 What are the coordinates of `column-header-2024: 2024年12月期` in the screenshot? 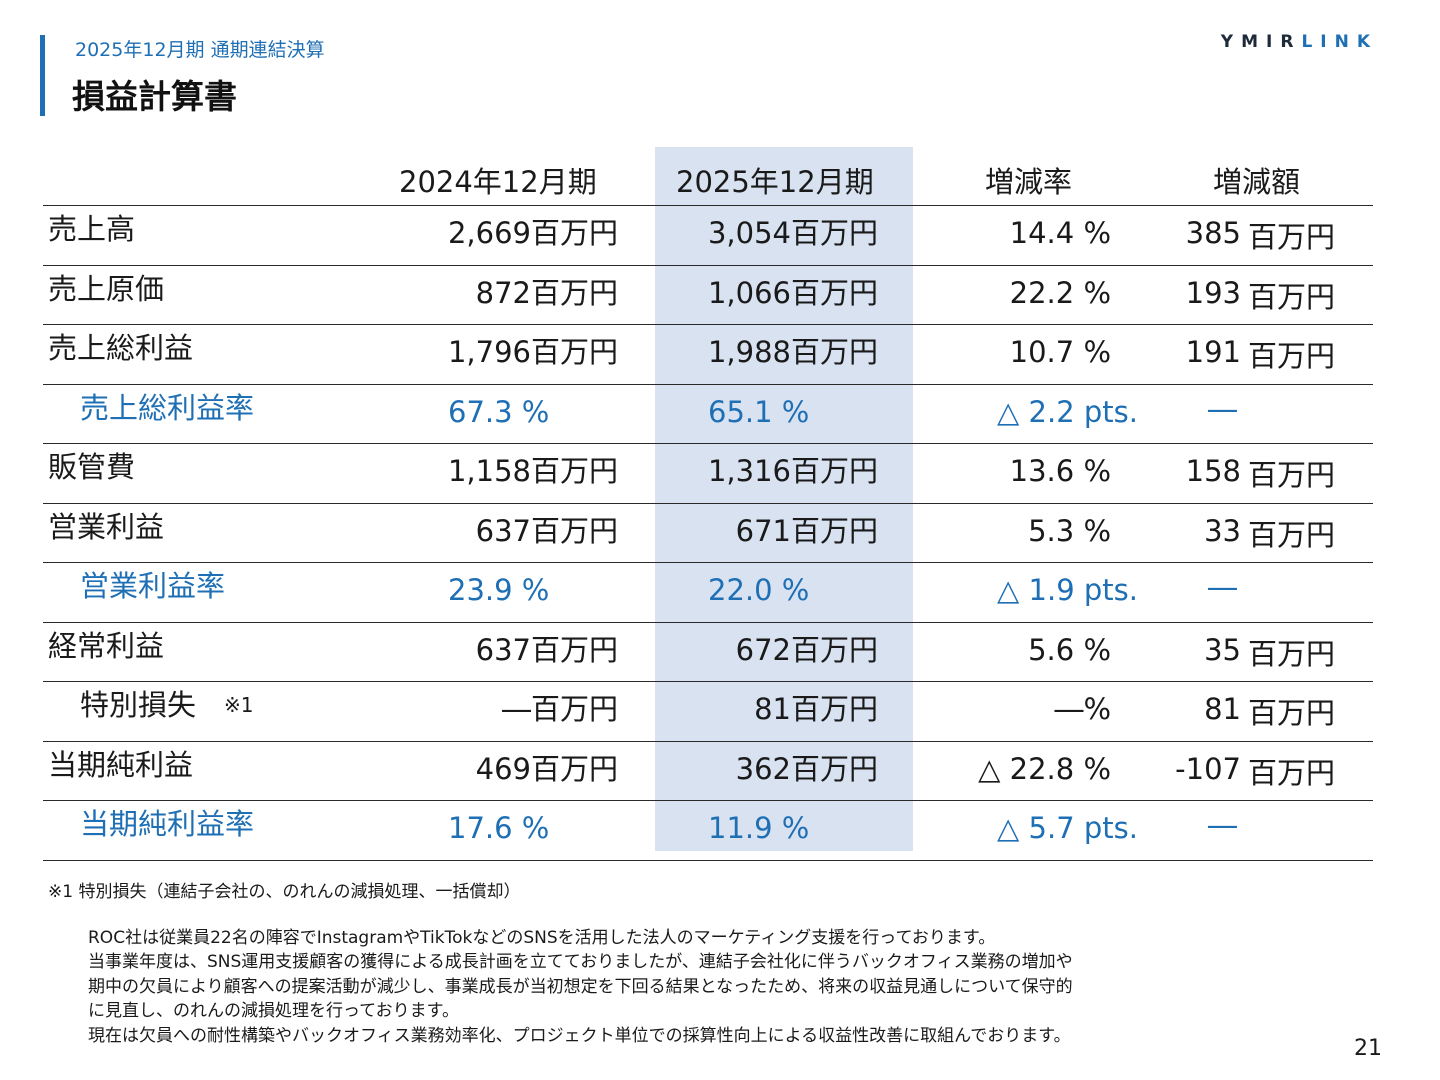 It's located at (498, 182).